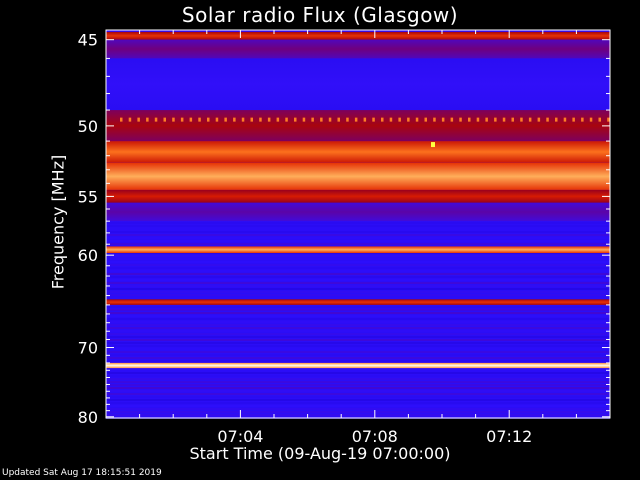 Image resolution: width=640 pixels, height=480 pixels. I want to click on bright-spot, so click(433, 145).